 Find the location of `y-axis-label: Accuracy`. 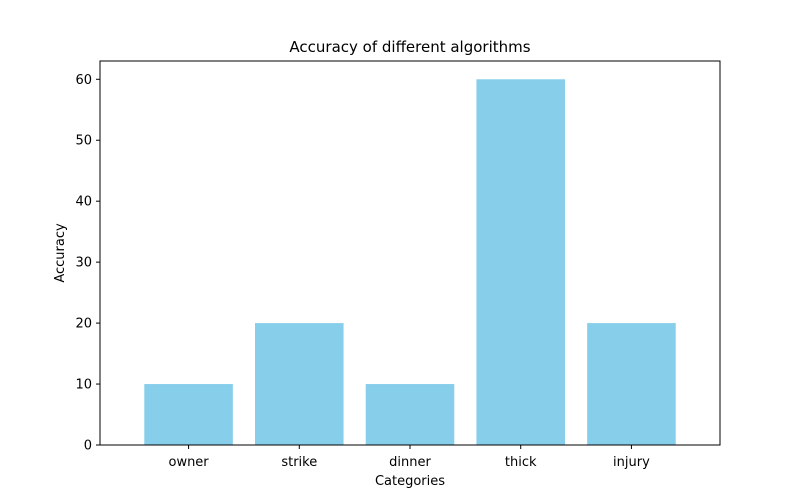

y-axis-label: Accuracy is located at coordinates (60, 253).